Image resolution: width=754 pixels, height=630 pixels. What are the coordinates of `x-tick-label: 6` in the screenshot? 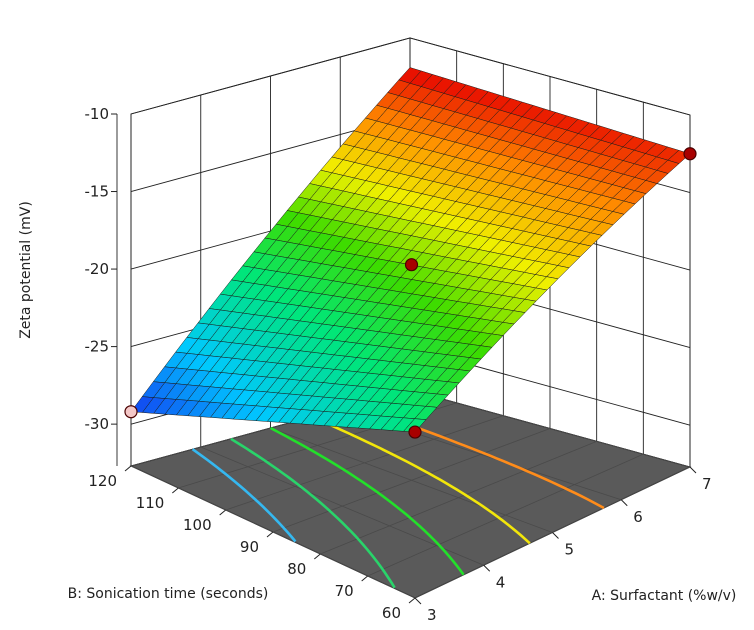 It's located at (638, 517).